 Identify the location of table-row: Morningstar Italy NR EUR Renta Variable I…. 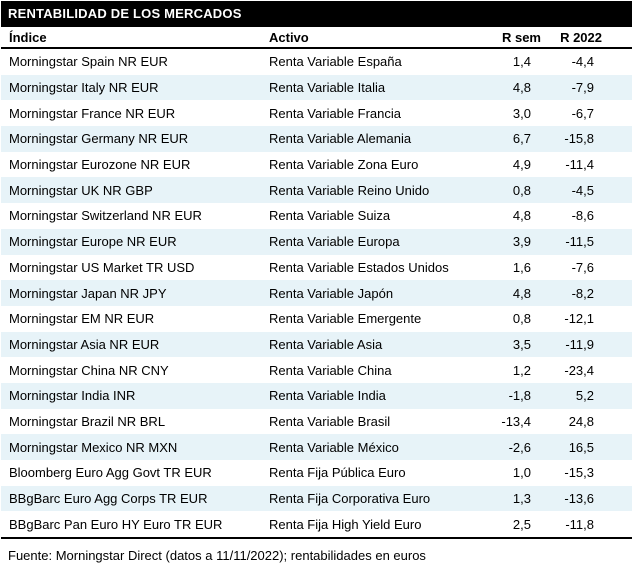
(316, 87).